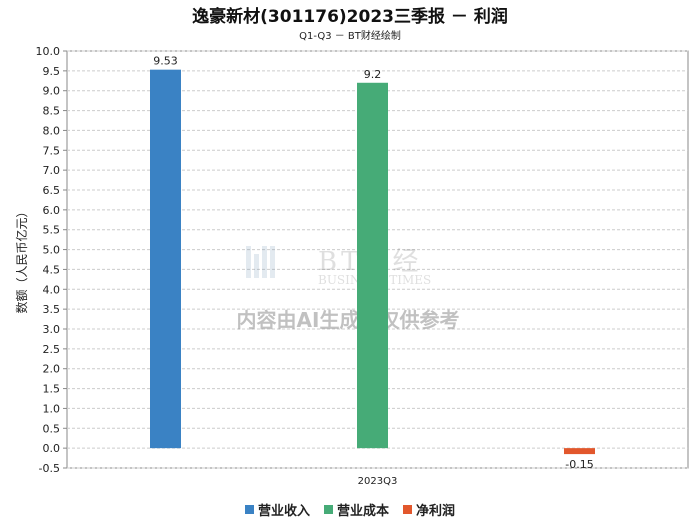 The image size is (700, 524). What do you see at coordinates (52, 309) in the screenshot?
I see `y-tick-label: 3.5` at bounding box center [52, 309].